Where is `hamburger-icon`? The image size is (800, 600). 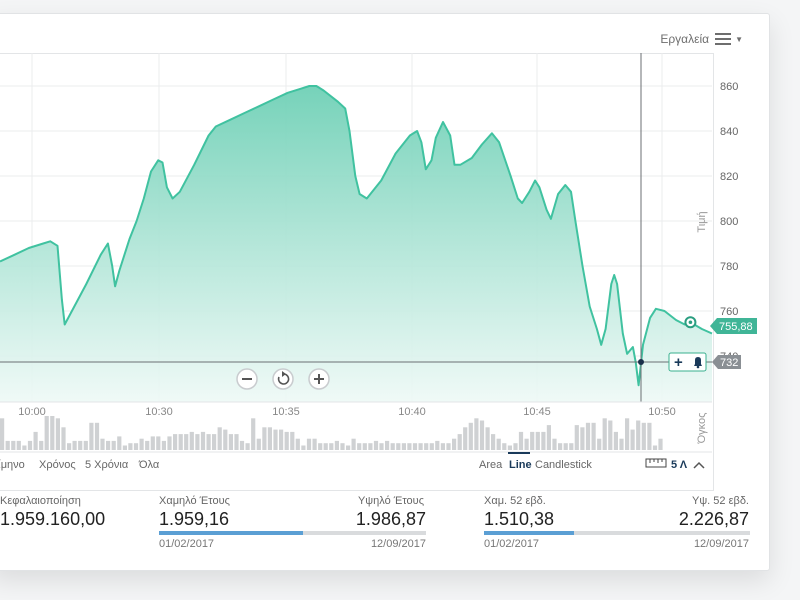
hamburger-icon is located at coordinates (723, 39).